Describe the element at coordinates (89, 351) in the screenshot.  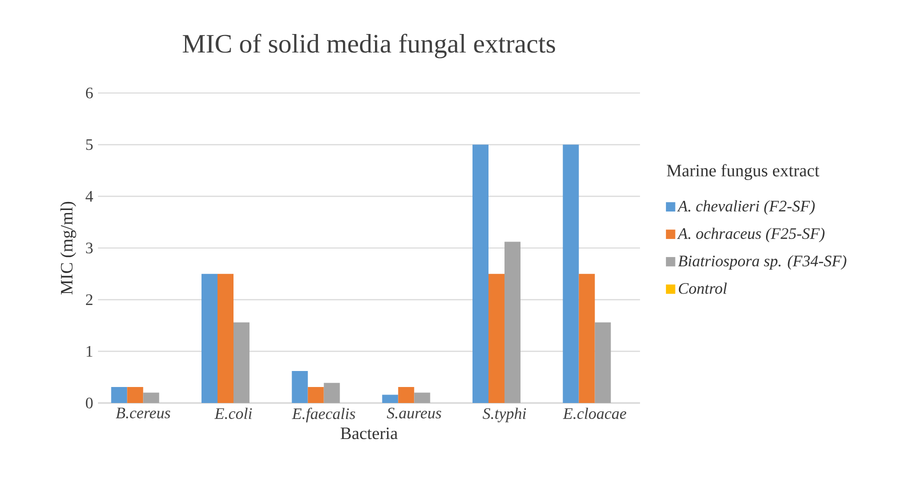
I see `y-tick-label: 1` at that location.